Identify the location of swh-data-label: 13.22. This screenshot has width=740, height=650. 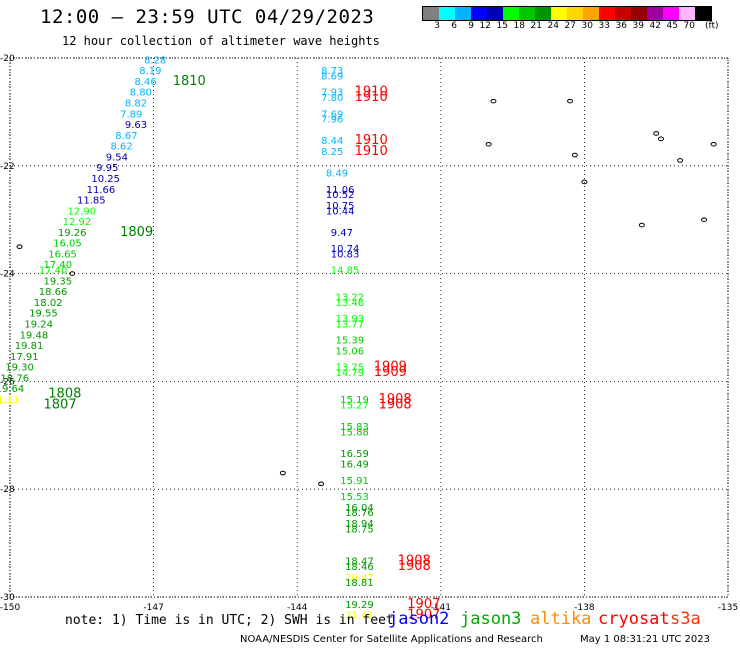
(349, 298).